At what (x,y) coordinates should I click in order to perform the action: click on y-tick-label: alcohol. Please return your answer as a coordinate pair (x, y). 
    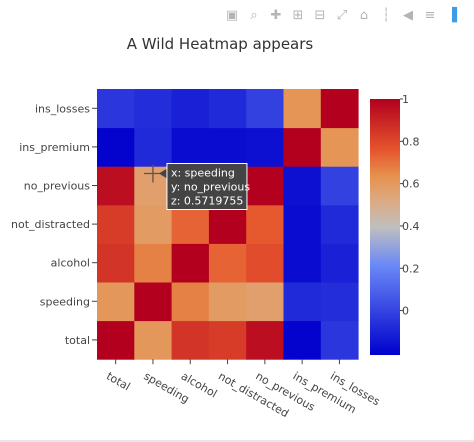
    Looking at the image, I should click on (70, 263).